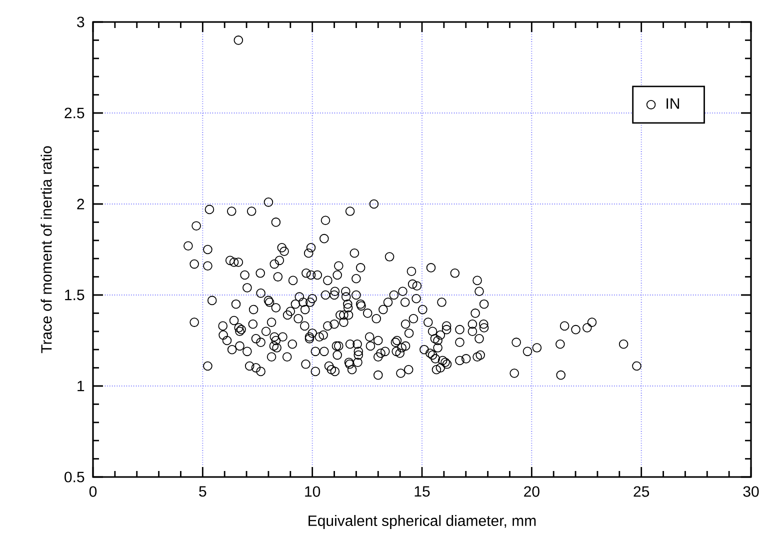 This screenshot has width=763, height=547. Describe the element at coordinates (81, 386) in the screenshot. I see `y-tick-label: 1` at that location.